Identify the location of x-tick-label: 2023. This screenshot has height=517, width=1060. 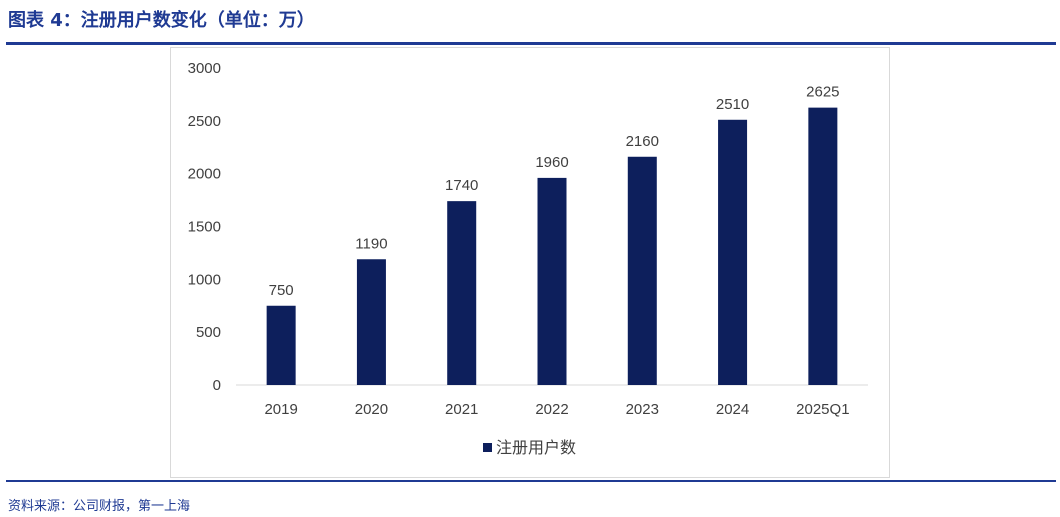
(642, 409).